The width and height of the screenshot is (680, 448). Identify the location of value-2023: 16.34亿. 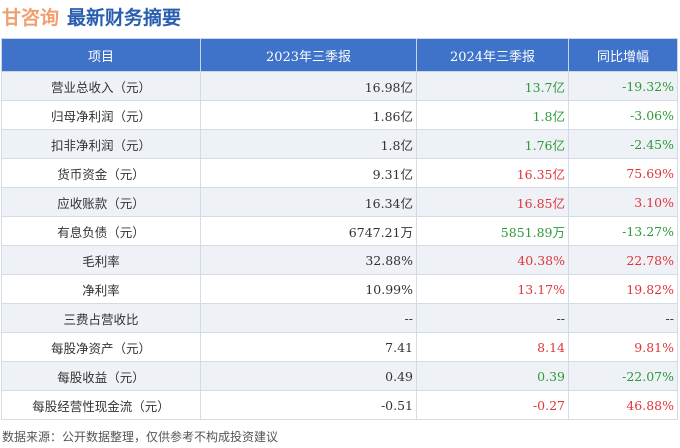
(308, 202).